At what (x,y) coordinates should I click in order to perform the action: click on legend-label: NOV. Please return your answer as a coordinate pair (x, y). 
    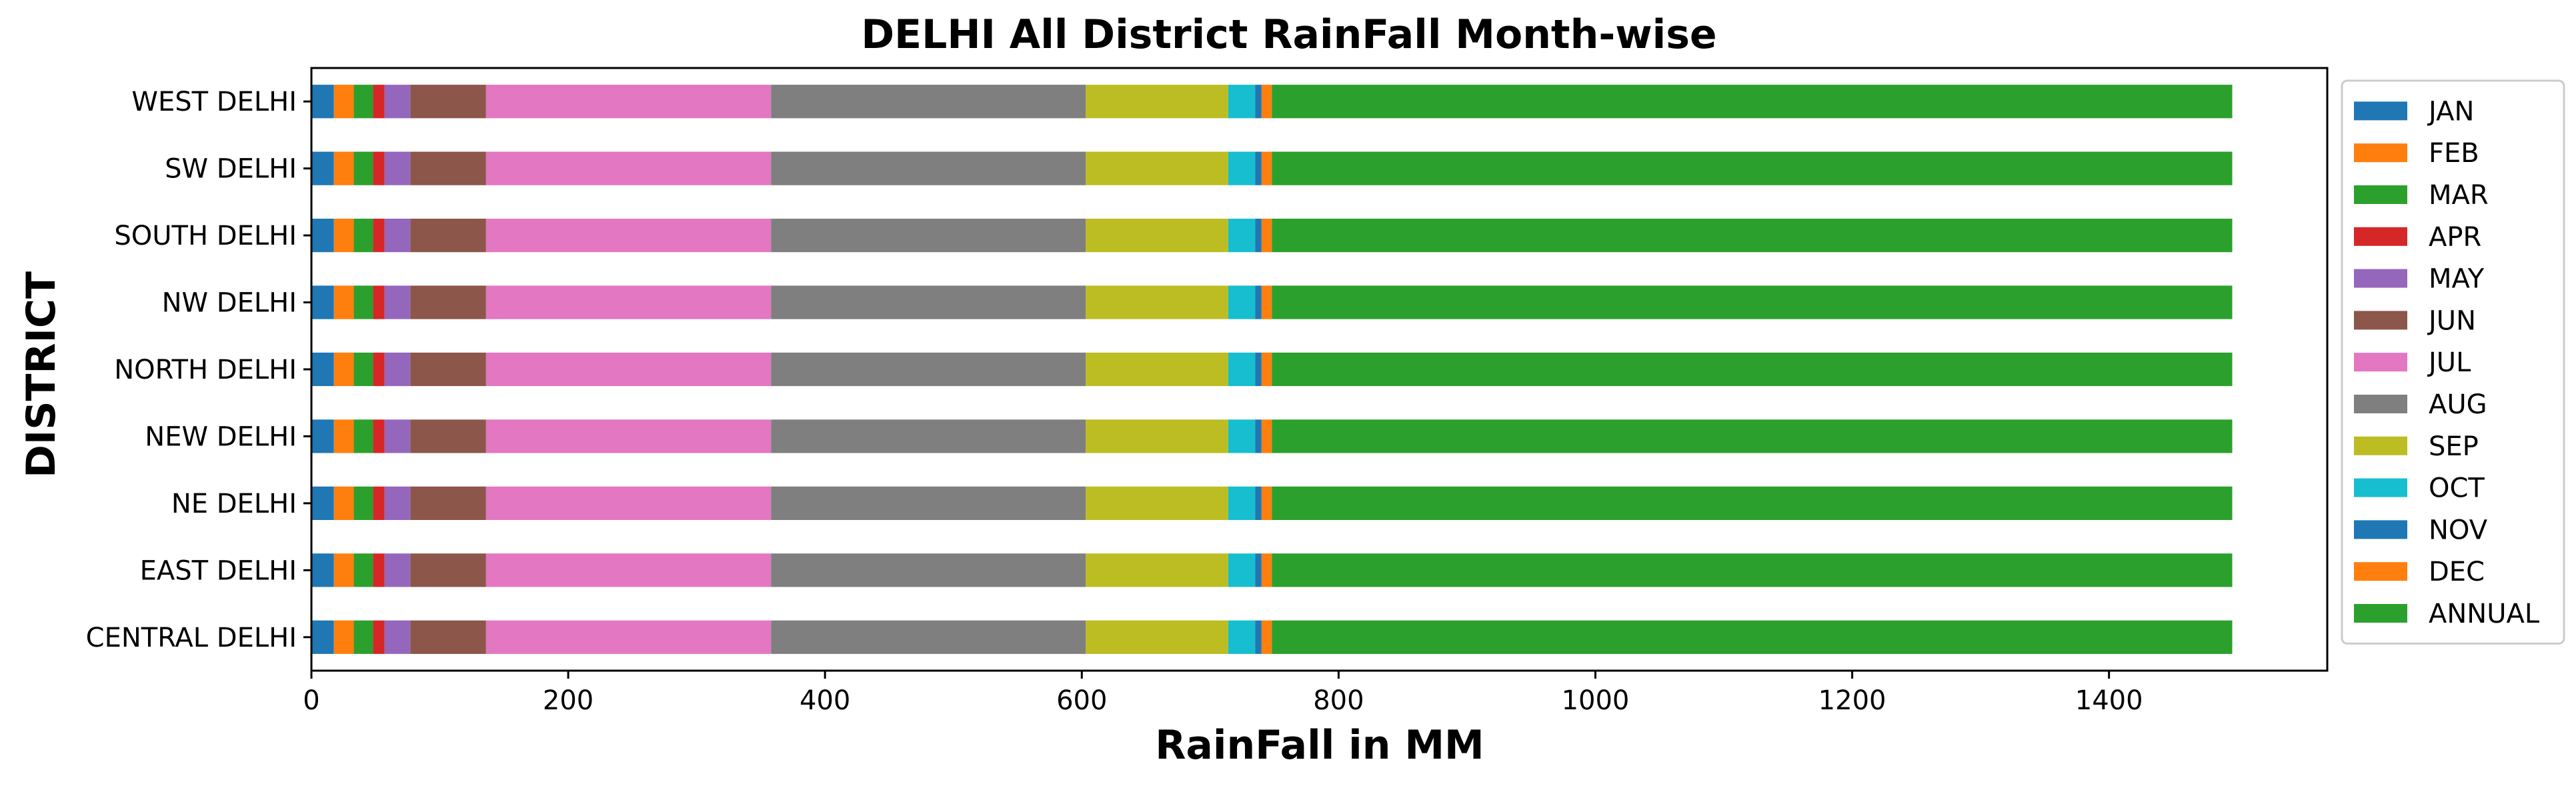
    Looking at the image, I should click on (2458, 530).